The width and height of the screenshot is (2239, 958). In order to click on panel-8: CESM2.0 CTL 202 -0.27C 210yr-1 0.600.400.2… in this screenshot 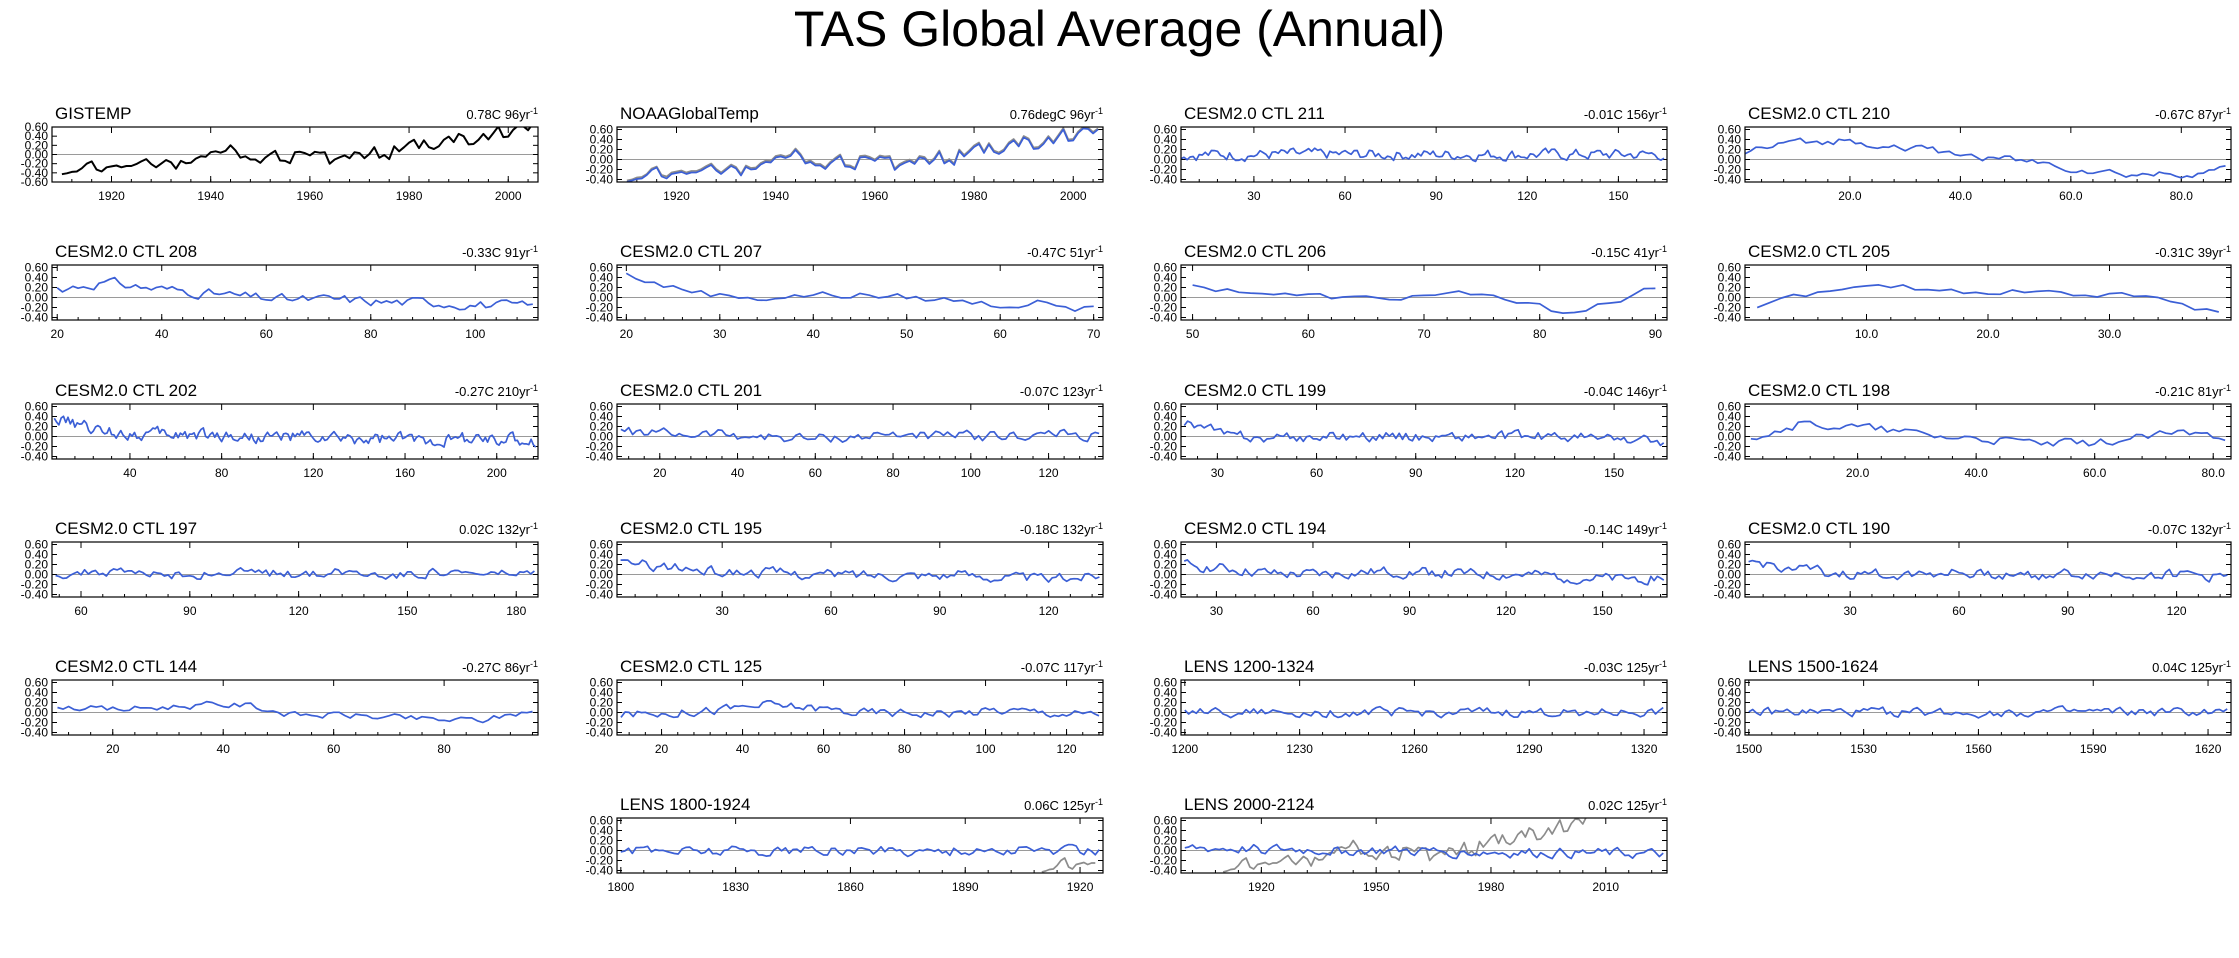, I will do `click(280, 430)`.